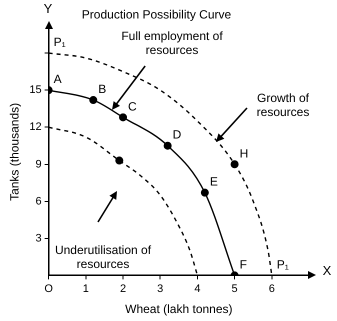  I want to click on x-axis-title: Wheat (lakh tonnes), so click(179, 309).